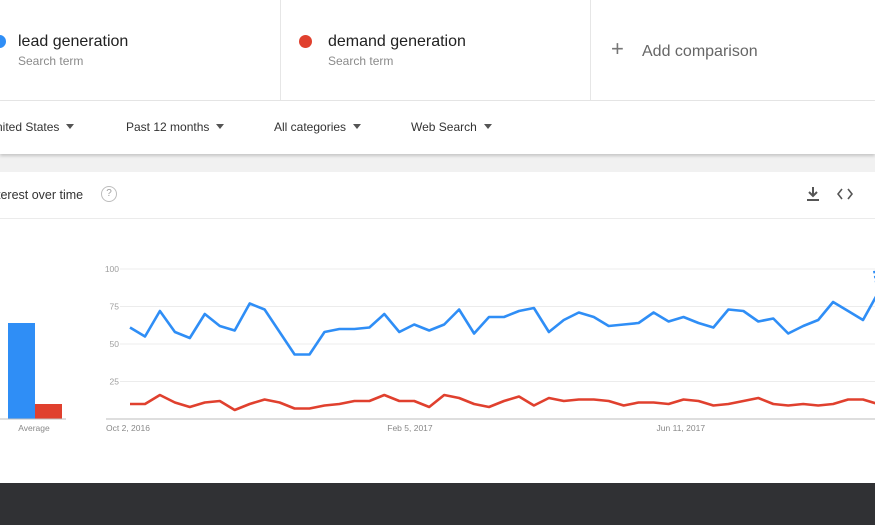  Describe the element at coordinates (73, 41) in the screenshot. I see `search-term-name: lead generation` at that location.